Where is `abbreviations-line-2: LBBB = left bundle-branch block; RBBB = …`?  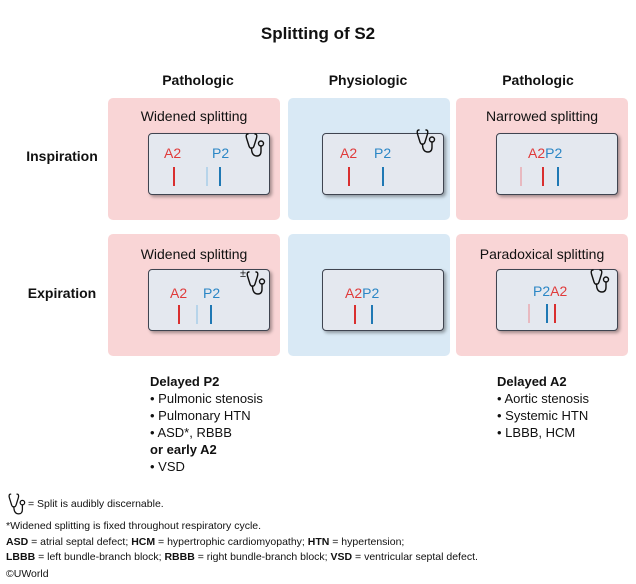 abbreviations-line-2: LBBB = left bundle-branch block; RBBB = … is located at coordinates (242, 557).